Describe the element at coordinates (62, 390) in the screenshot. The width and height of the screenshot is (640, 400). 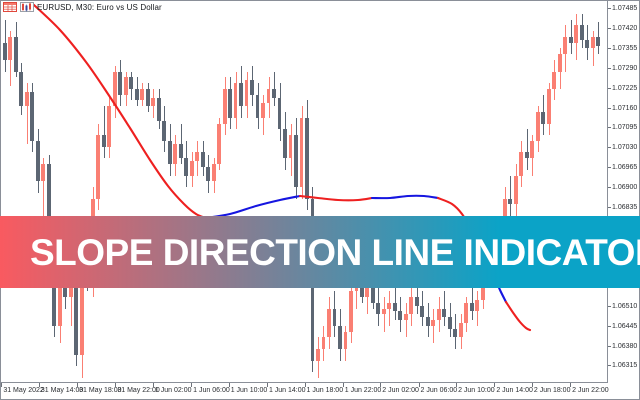
I see `time-axis-label: 31 May 14:00` at that location.